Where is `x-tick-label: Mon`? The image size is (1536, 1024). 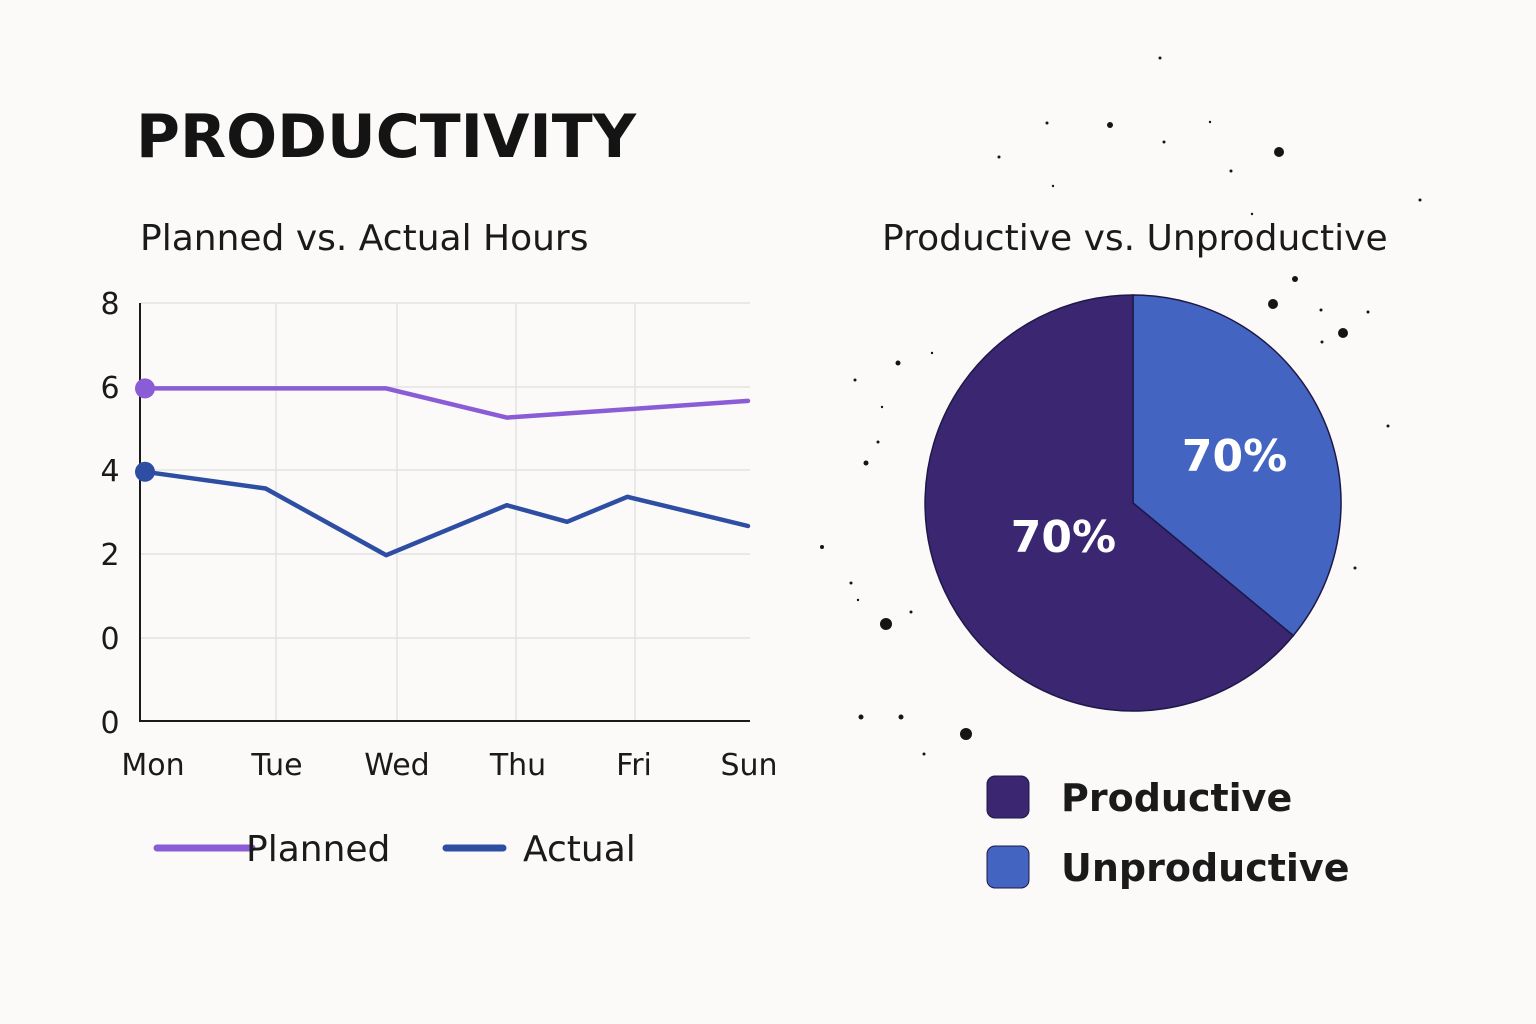 x-tick-label: Mon is located at coordinates (152, 765).